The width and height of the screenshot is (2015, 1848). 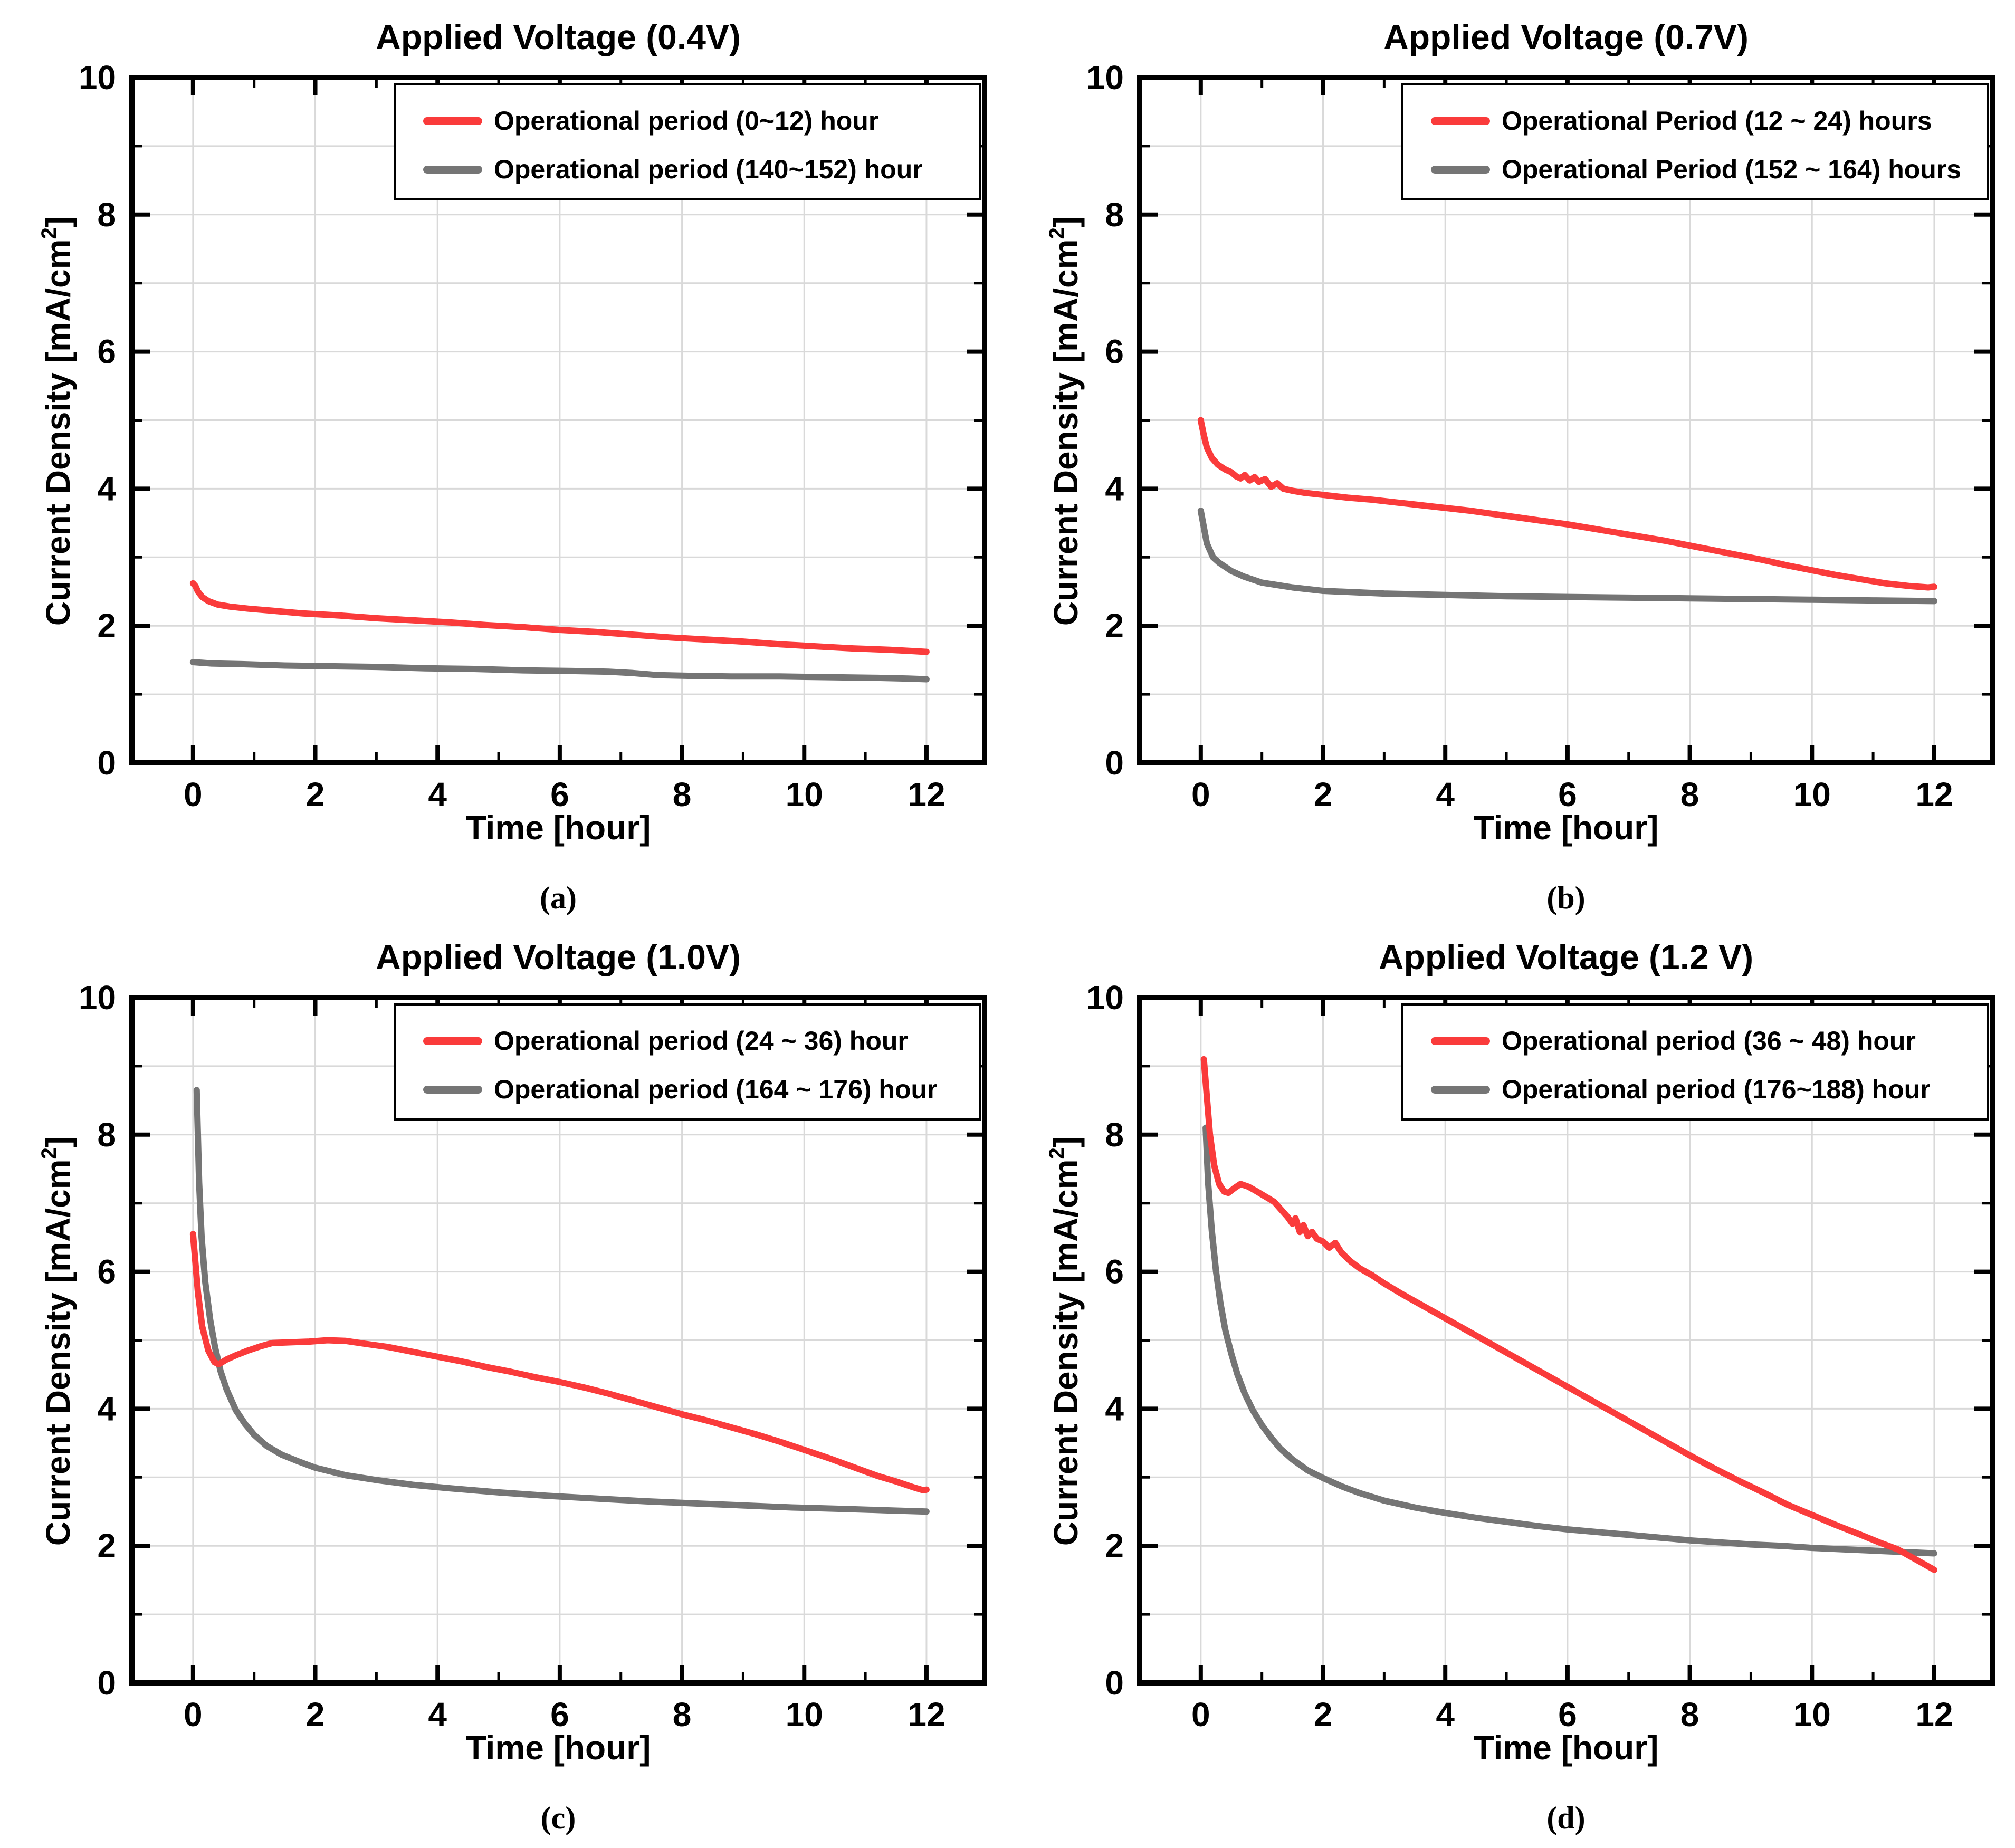 I want to click on chart-title: Applied Voltage (1.0V), so click(x=558, y=956).